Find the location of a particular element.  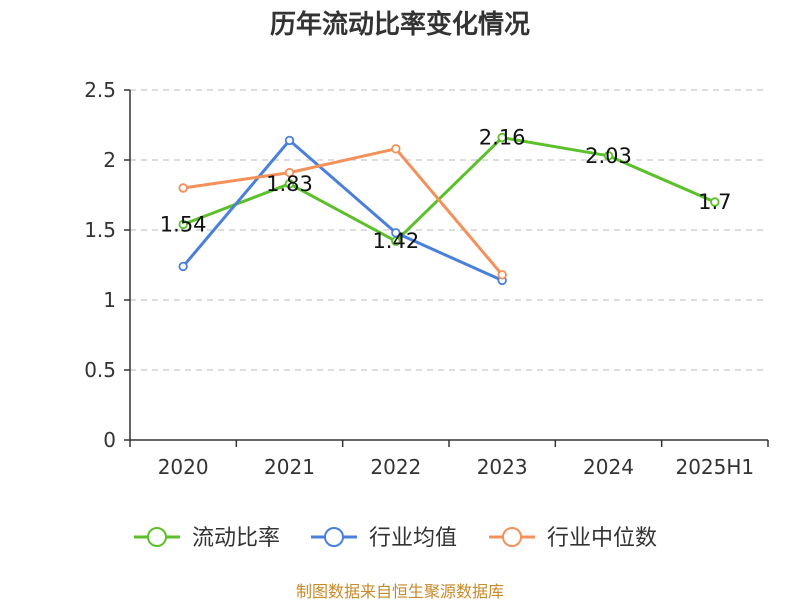

chart-title: 历年流动比率变化情况 is located at coordinates (399, 25).